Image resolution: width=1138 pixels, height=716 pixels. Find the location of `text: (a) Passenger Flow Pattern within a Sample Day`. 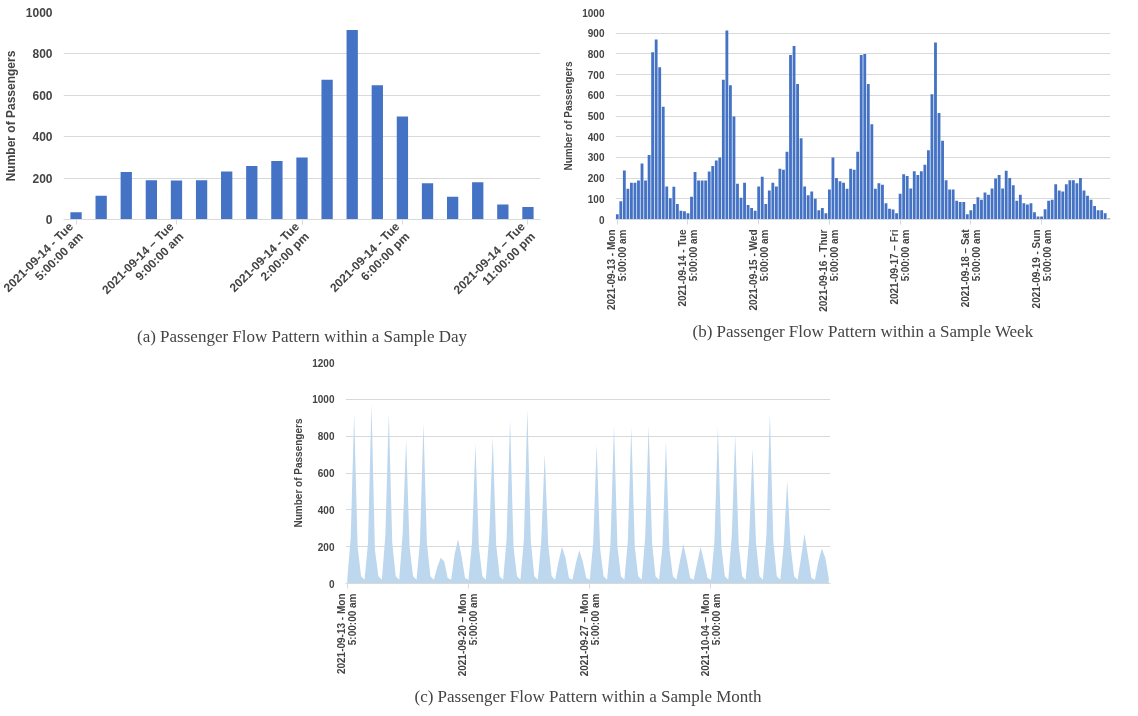

text: (a) Passenger Flow Pattern within a Sample Day is located at coordinates (302, 336).